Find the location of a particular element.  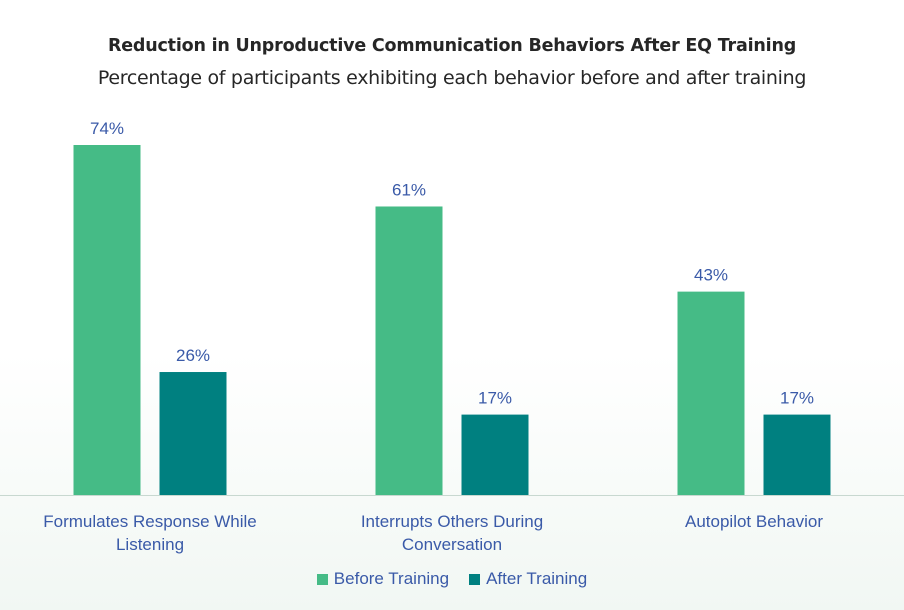

legend-item-before: Before Training is located at coordinates (383, 579).